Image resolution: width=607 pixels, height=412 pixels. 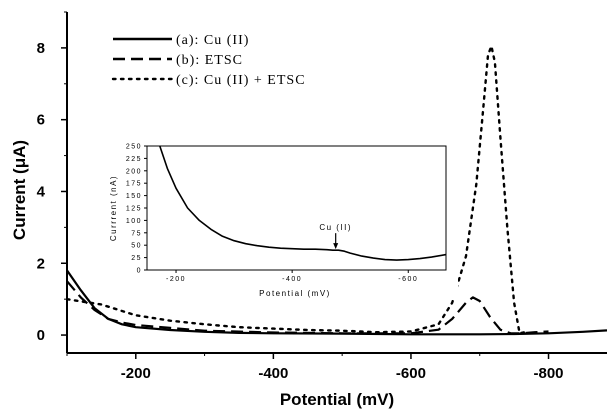 I want to click on inset-x-tick-label: -600, so click(x=408, y=279).